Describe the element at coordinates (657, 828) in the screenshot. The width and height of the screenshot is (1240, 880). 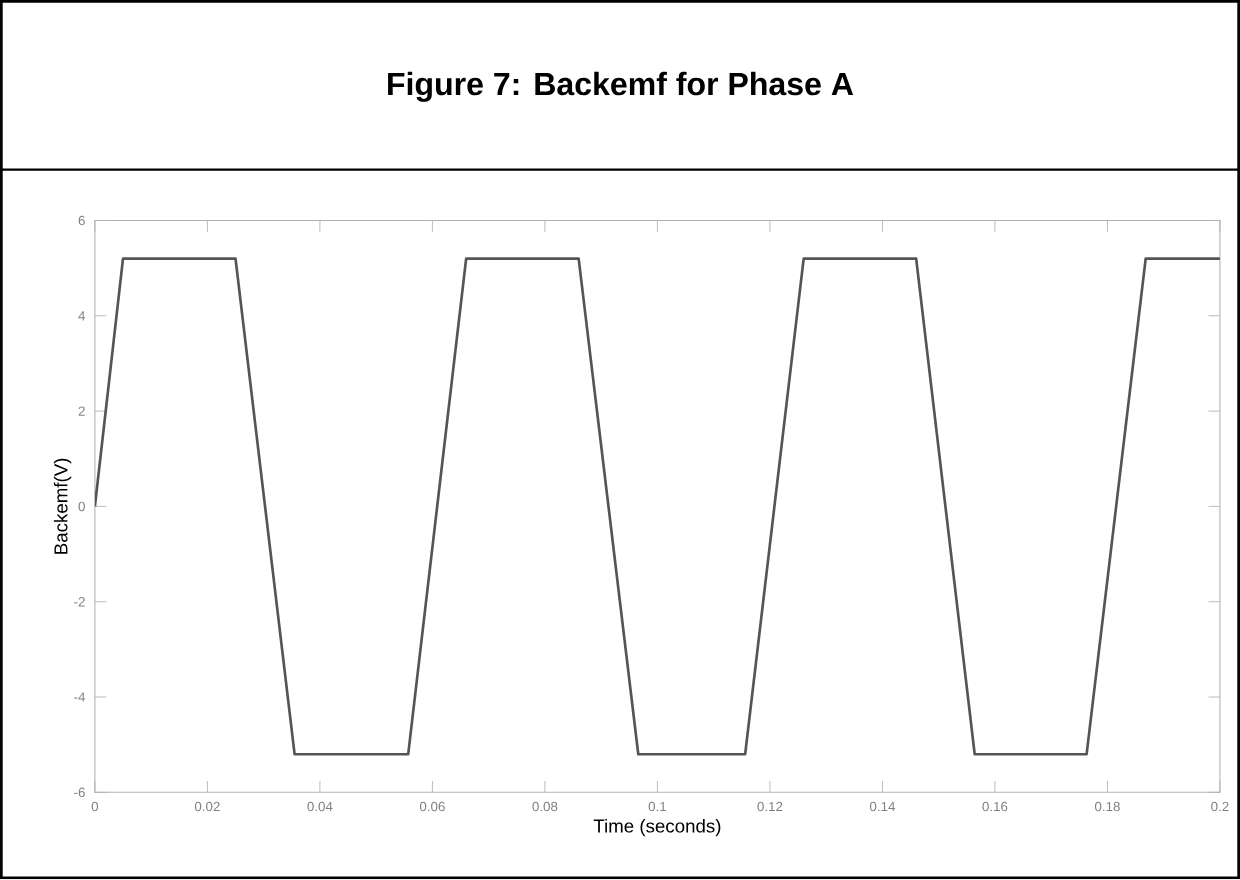
I see `x-axis-title: Time (seconds)` at that location.